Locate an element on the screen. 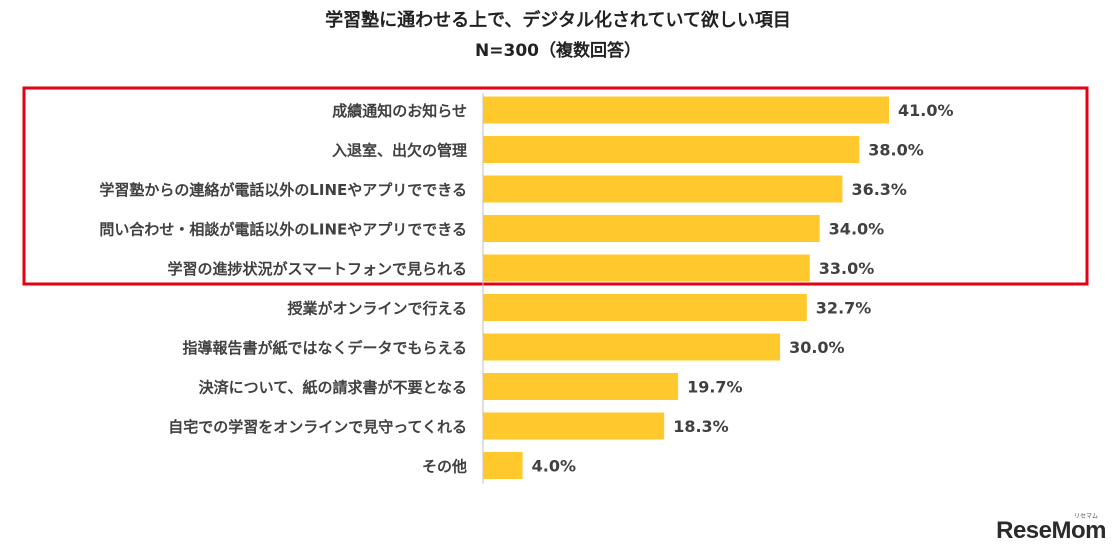 This screenshot has width=1116, height=554. category-label: 学習の進捗状況がスマートフォンで見られる is located at coordinates (317, 269).